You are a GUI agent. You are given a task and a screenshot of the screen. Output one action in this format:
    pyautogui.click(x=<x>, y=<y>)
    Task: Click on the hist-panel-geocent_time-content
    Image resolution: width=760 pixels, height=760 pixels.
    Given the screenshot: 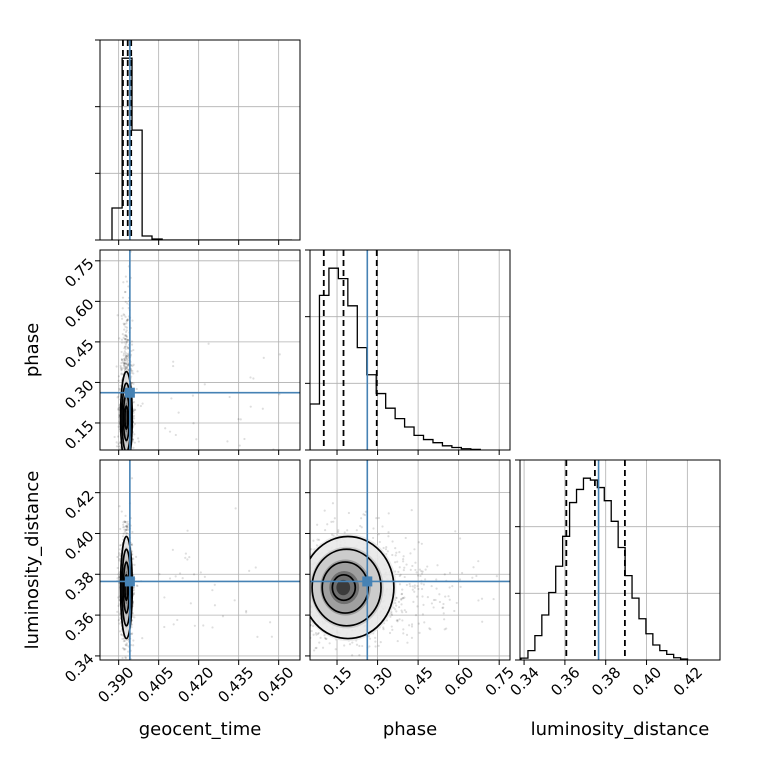 What is the action you would take?
    pyautogui.click(x=201, y=140)
    